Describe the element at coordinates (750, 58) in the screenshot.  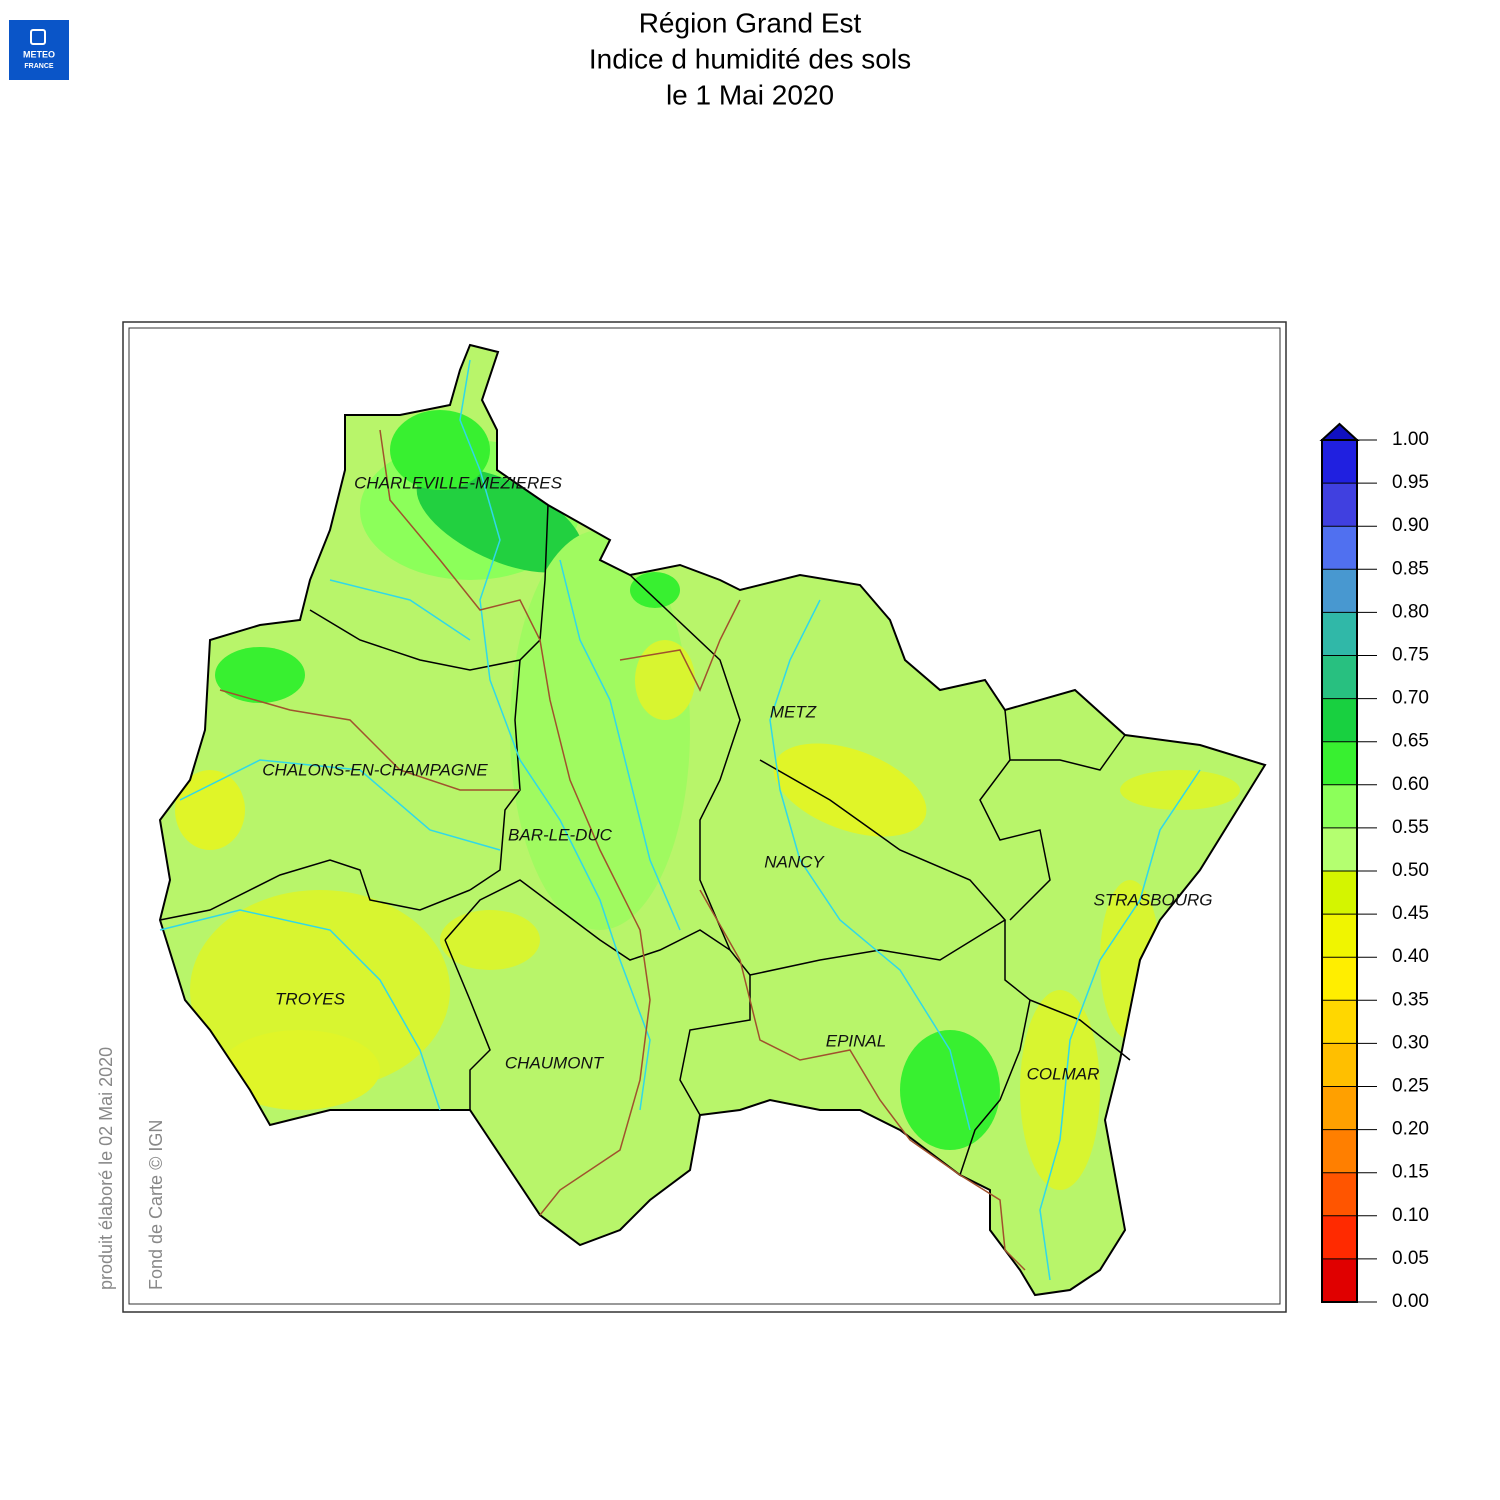
I see `title: Indice d humidité des sols` at that location.